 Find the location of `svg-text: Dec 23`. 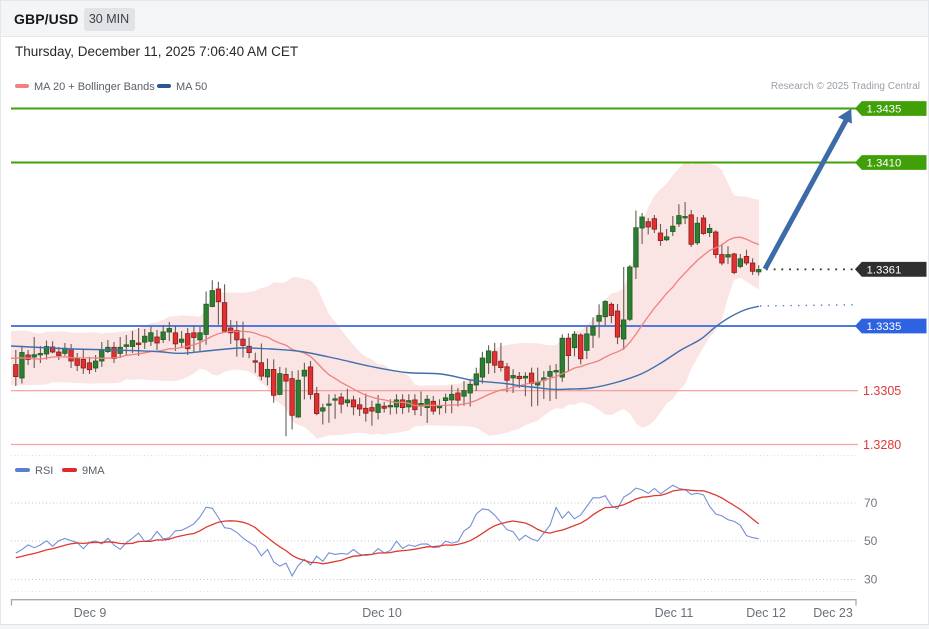

svg-text: Dec 23 is located at coordinates (833, 613).